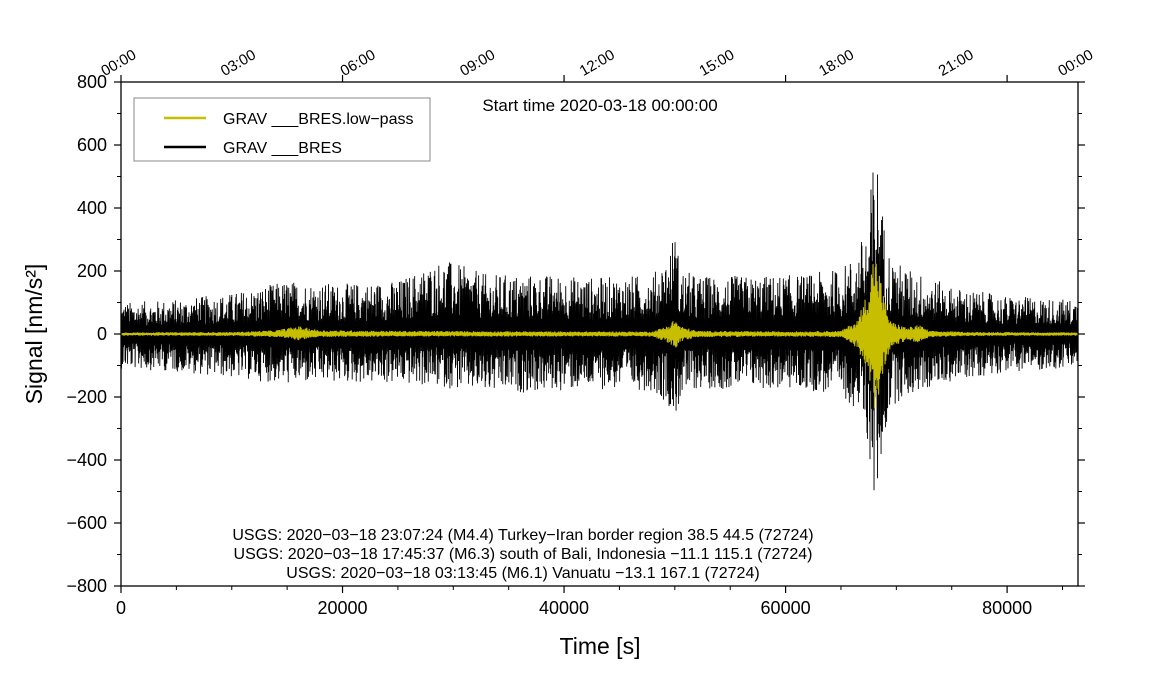  I want to click on y-tick-label: 0, so click(102, 334).